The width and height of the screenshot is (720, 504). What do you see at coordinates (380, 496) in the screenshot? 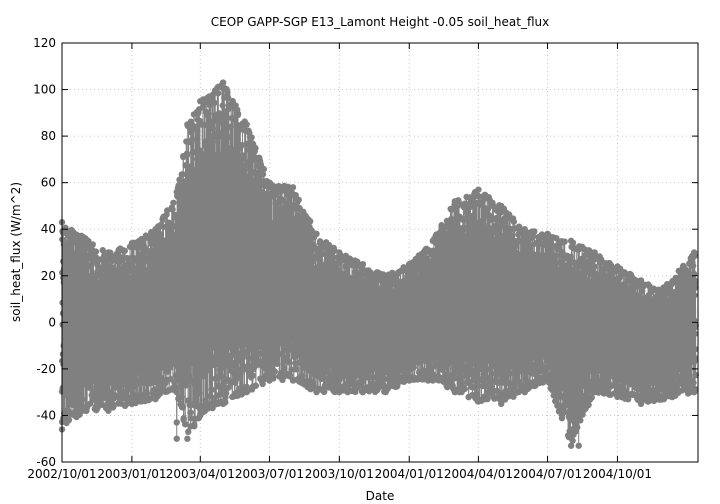
I see `x-axis-title: Date` at bounding box center [380, 496].